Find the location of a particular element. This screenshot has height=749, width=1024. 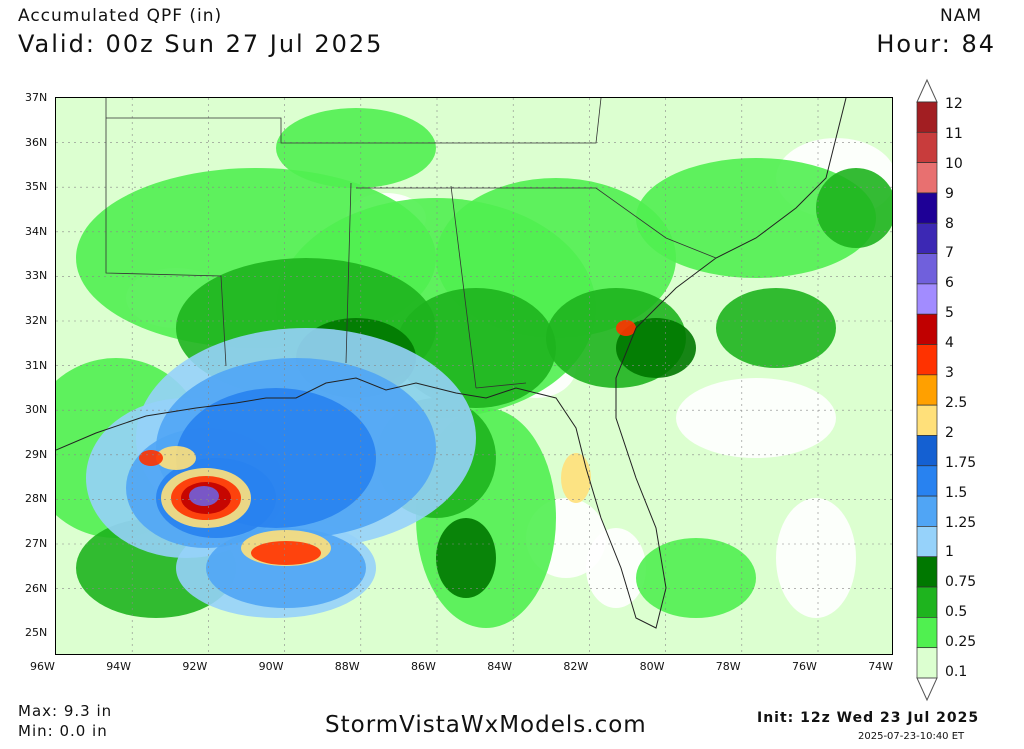

colorbar-label: 12 is located at coordinates (954, 104).